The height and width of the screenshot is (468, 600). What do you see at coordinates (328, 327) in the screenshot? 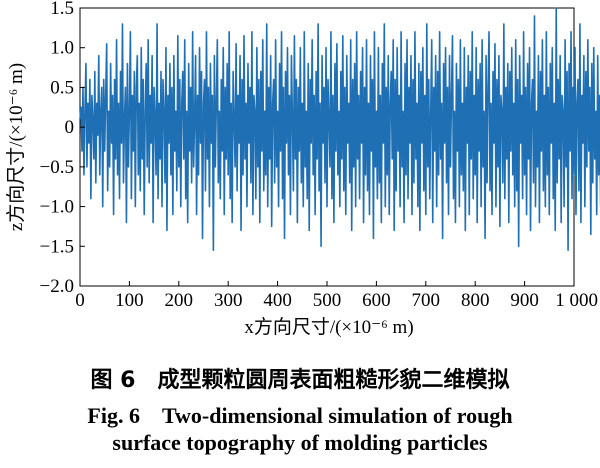
I see `x-axis-label: x方向尺寸/(×10⁻⁶ m)` at bounding box center [328, 327].